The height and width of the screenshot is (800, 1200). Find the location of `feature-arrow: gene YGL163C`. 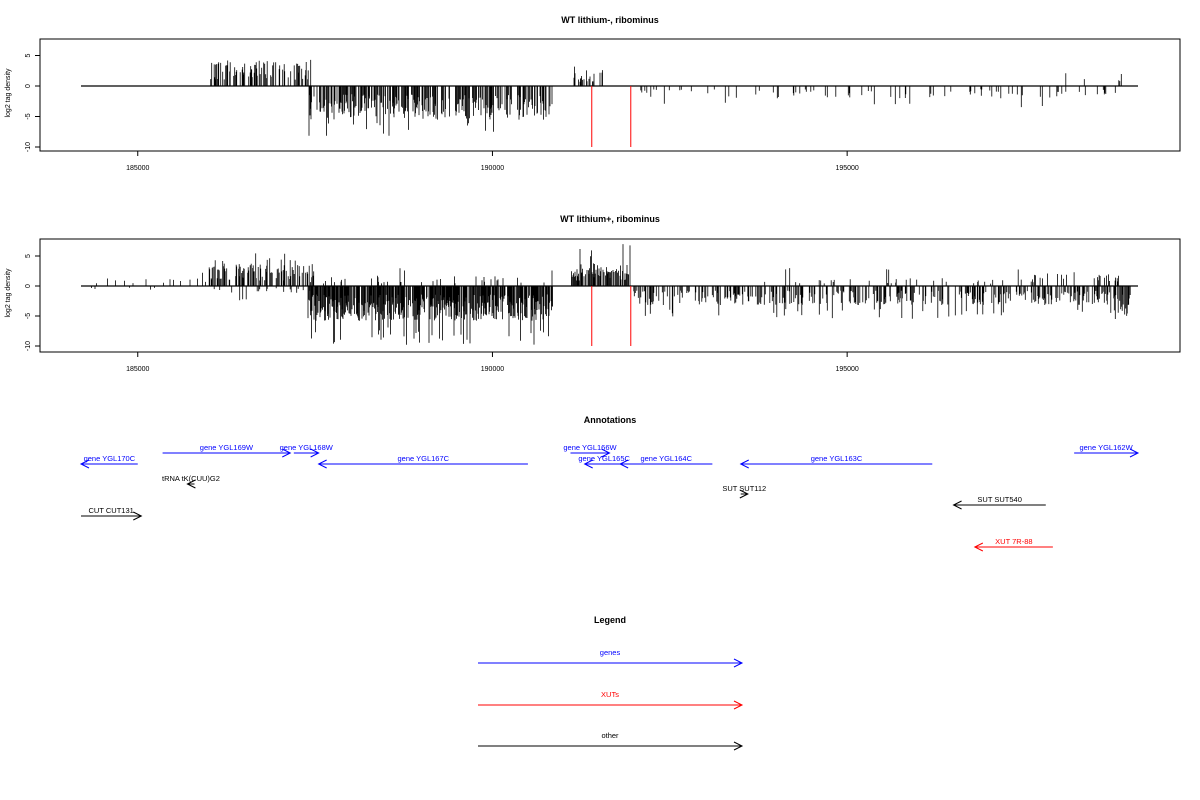

feature-arrow: gene YGL163C is located at coordinates (836, 461).